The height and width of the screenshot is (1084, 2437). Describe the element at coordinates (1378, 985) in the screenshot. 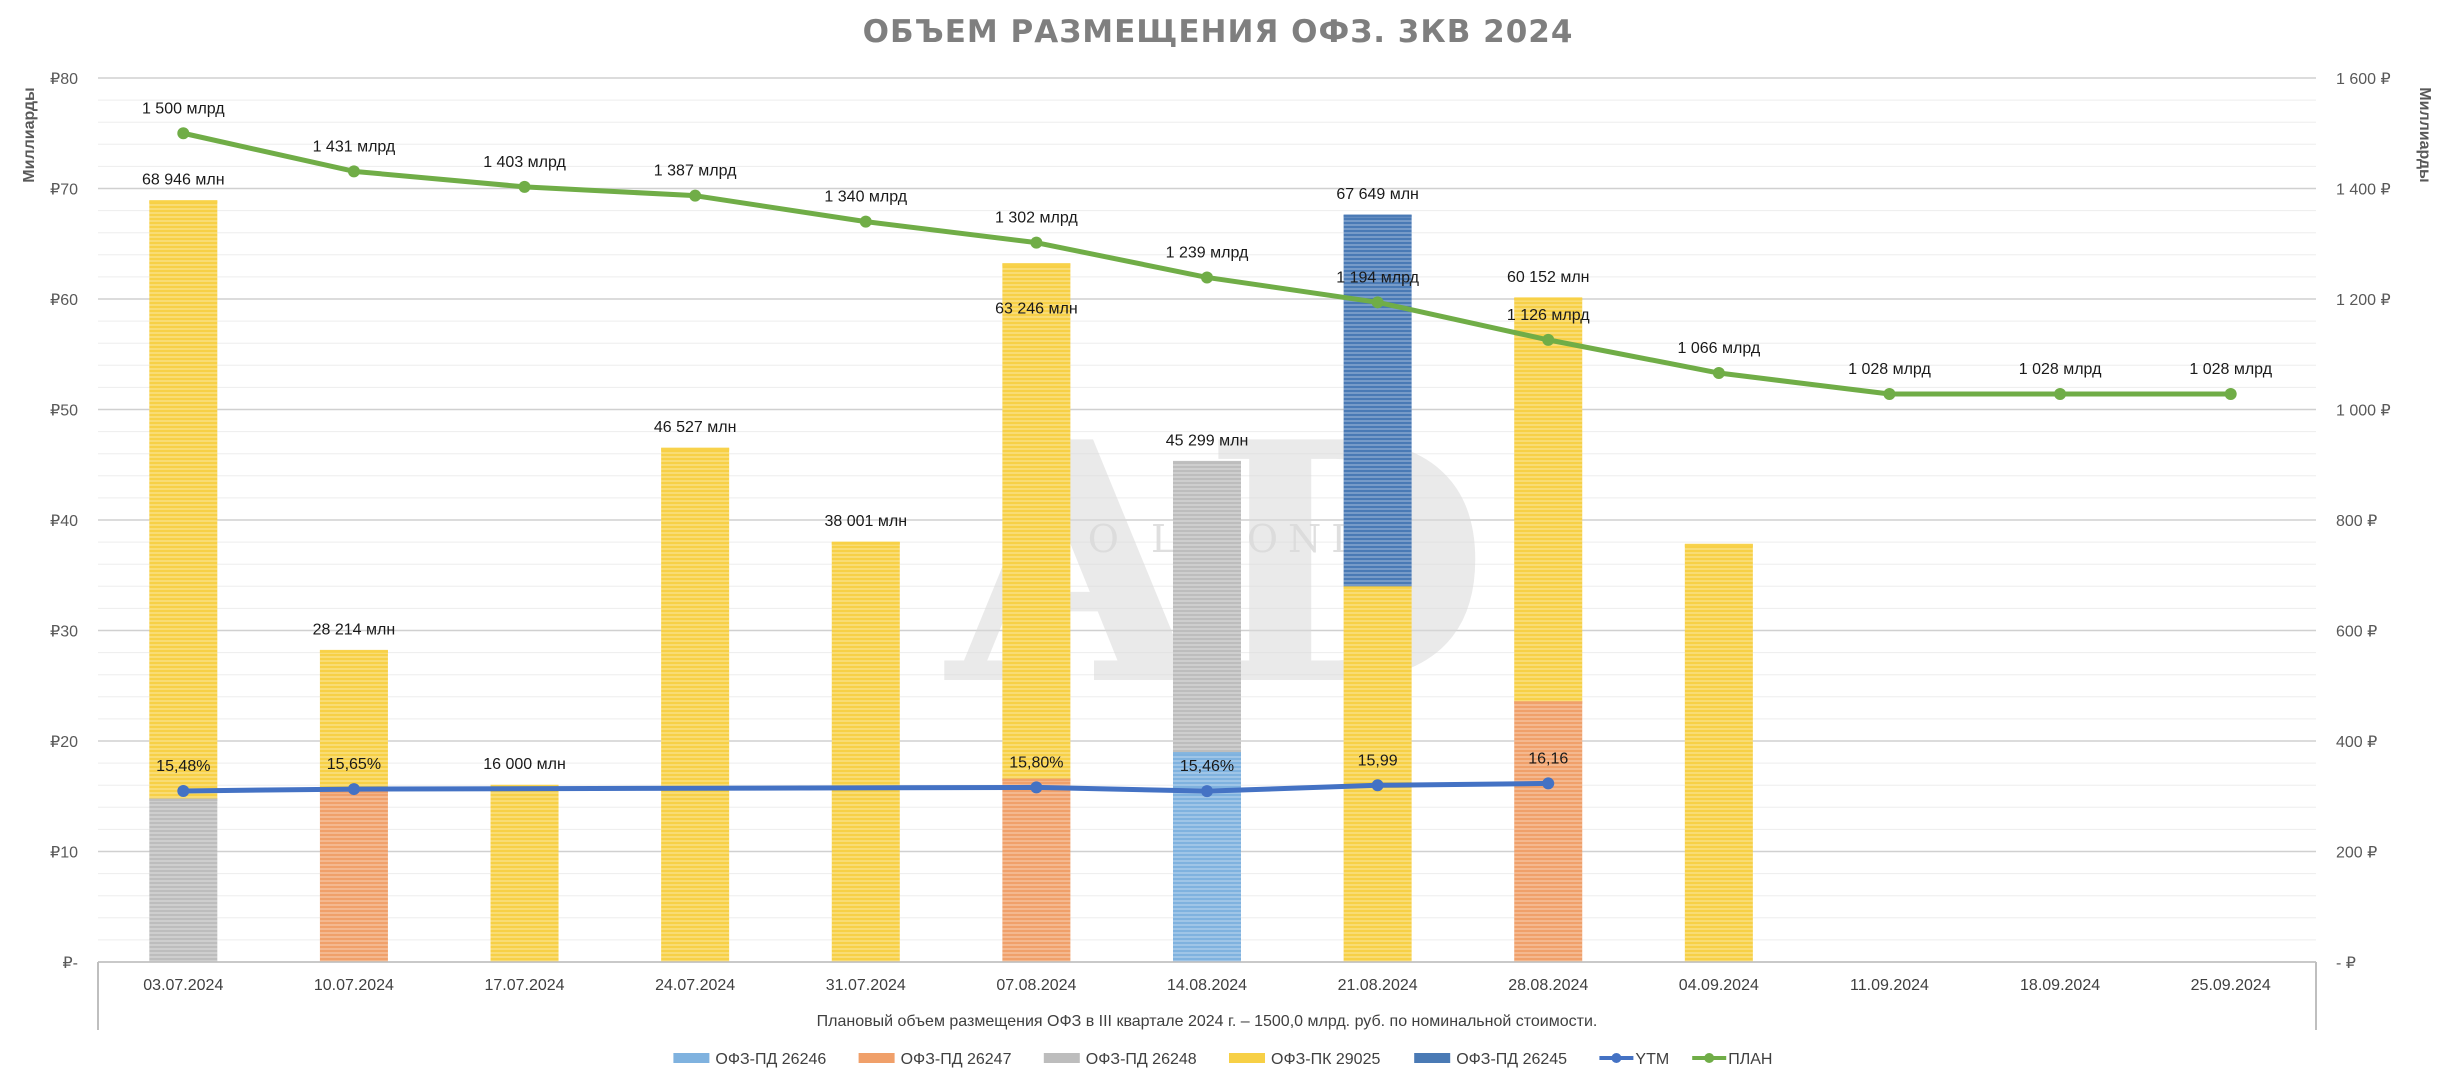

I see `x-tick-label: 21.08.2024` at that location.